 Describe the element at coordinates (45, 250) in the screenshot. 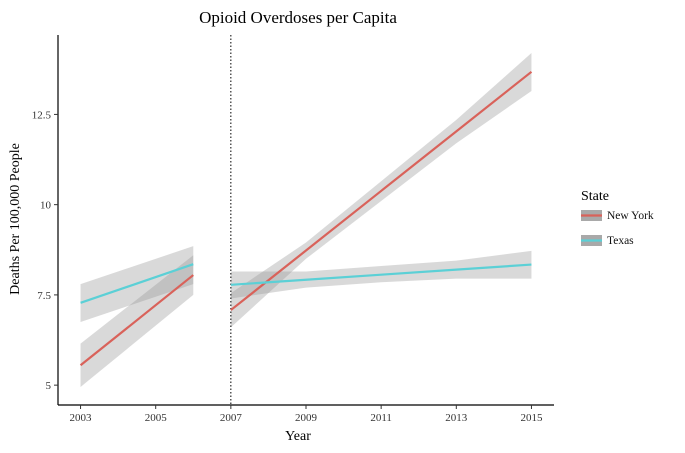

I see `y-axis-ticks: 5 7.5 10 12.5` at that location.